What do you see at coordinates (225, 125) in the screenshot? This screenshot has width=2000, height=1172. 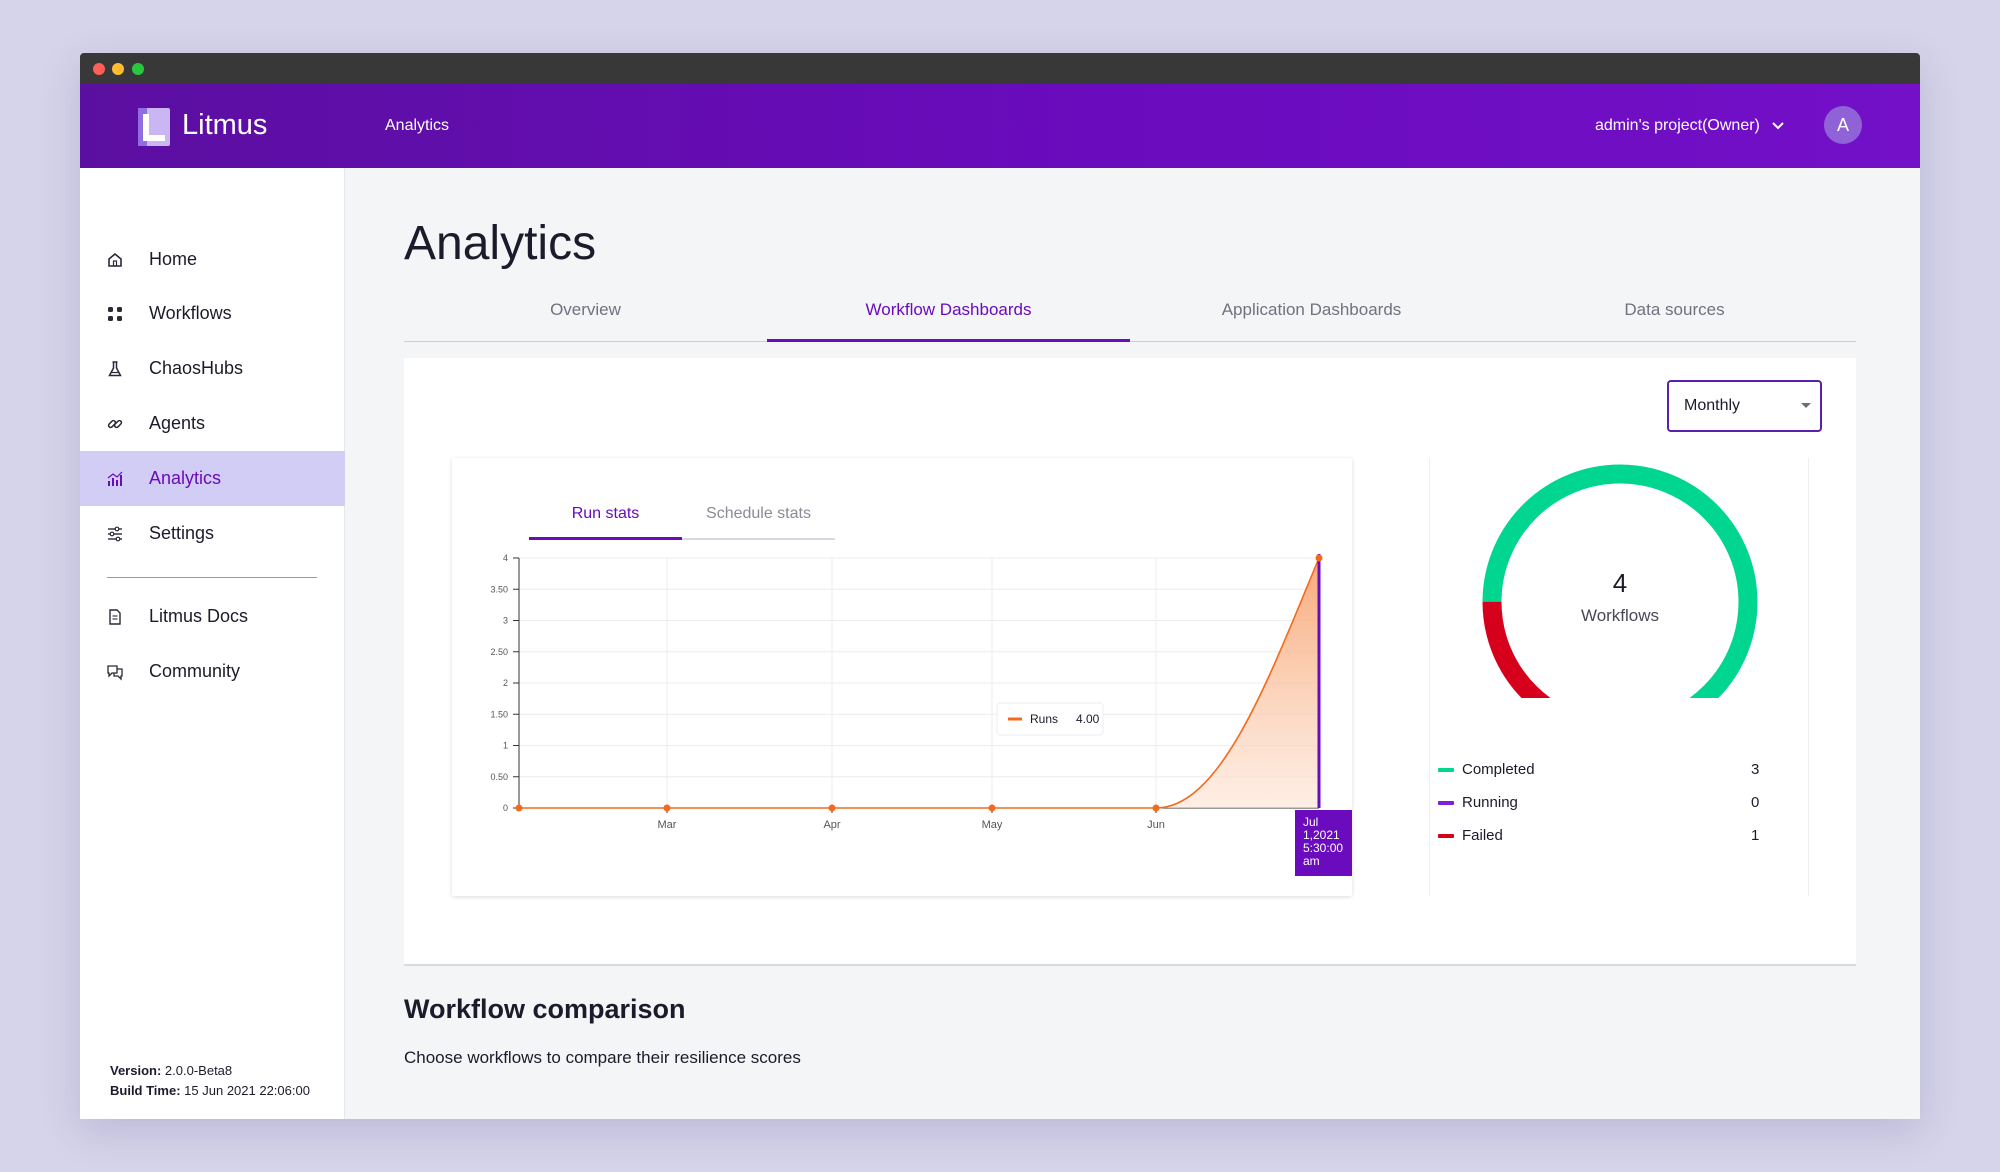 I see `brand-name: Litmus` at bounding box center [225, 125].